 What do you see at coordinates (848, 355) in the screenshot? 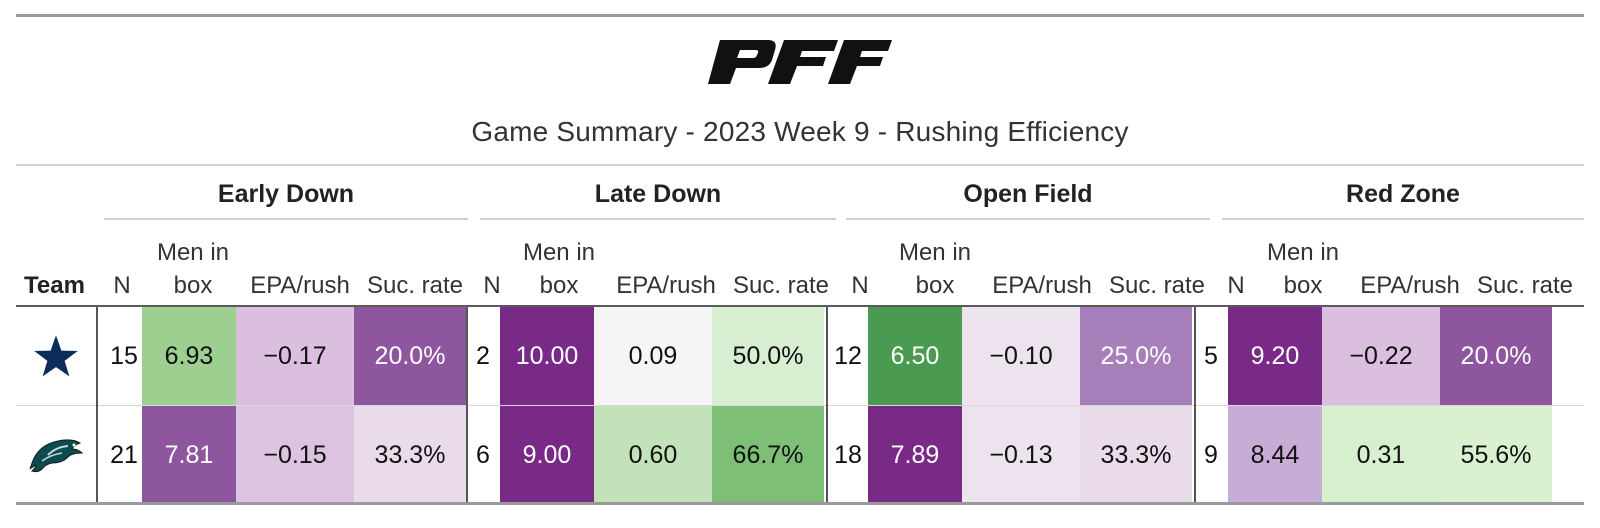
I see `cell-n: 12` at bounding box center [848, 355].